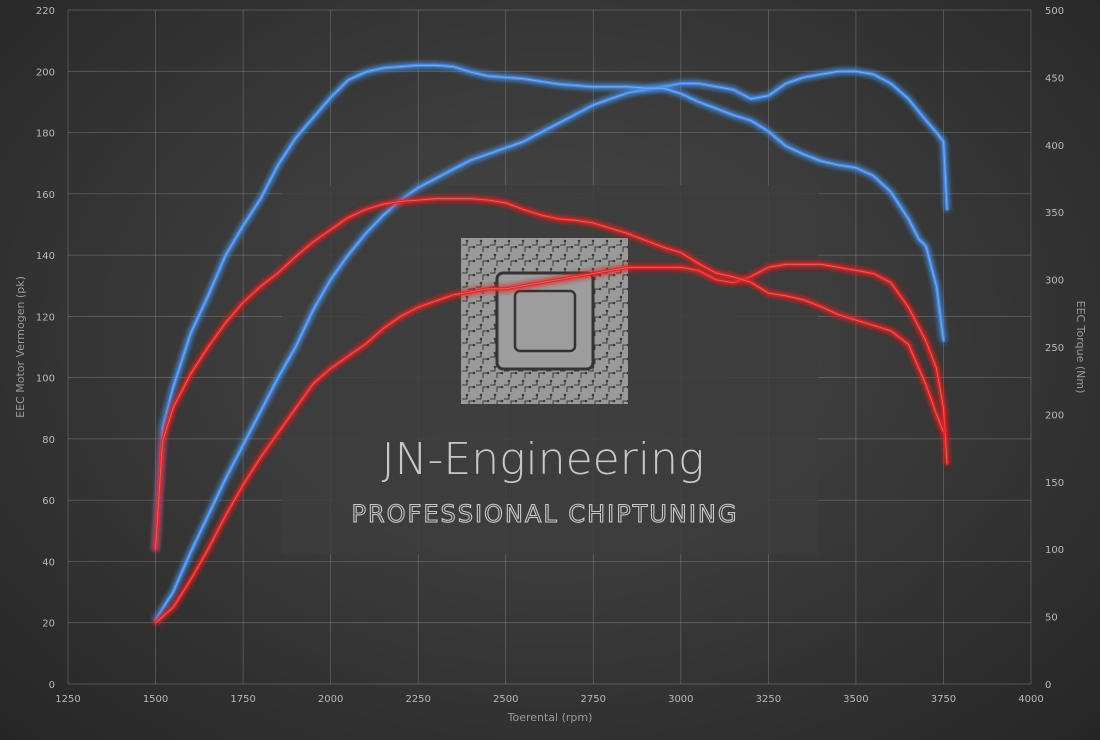 This screenshot has height=740, width=1100. Describe the element at coordinates (768, 699) in the screenshot. I see `x-tick-label: 3250` at that location.